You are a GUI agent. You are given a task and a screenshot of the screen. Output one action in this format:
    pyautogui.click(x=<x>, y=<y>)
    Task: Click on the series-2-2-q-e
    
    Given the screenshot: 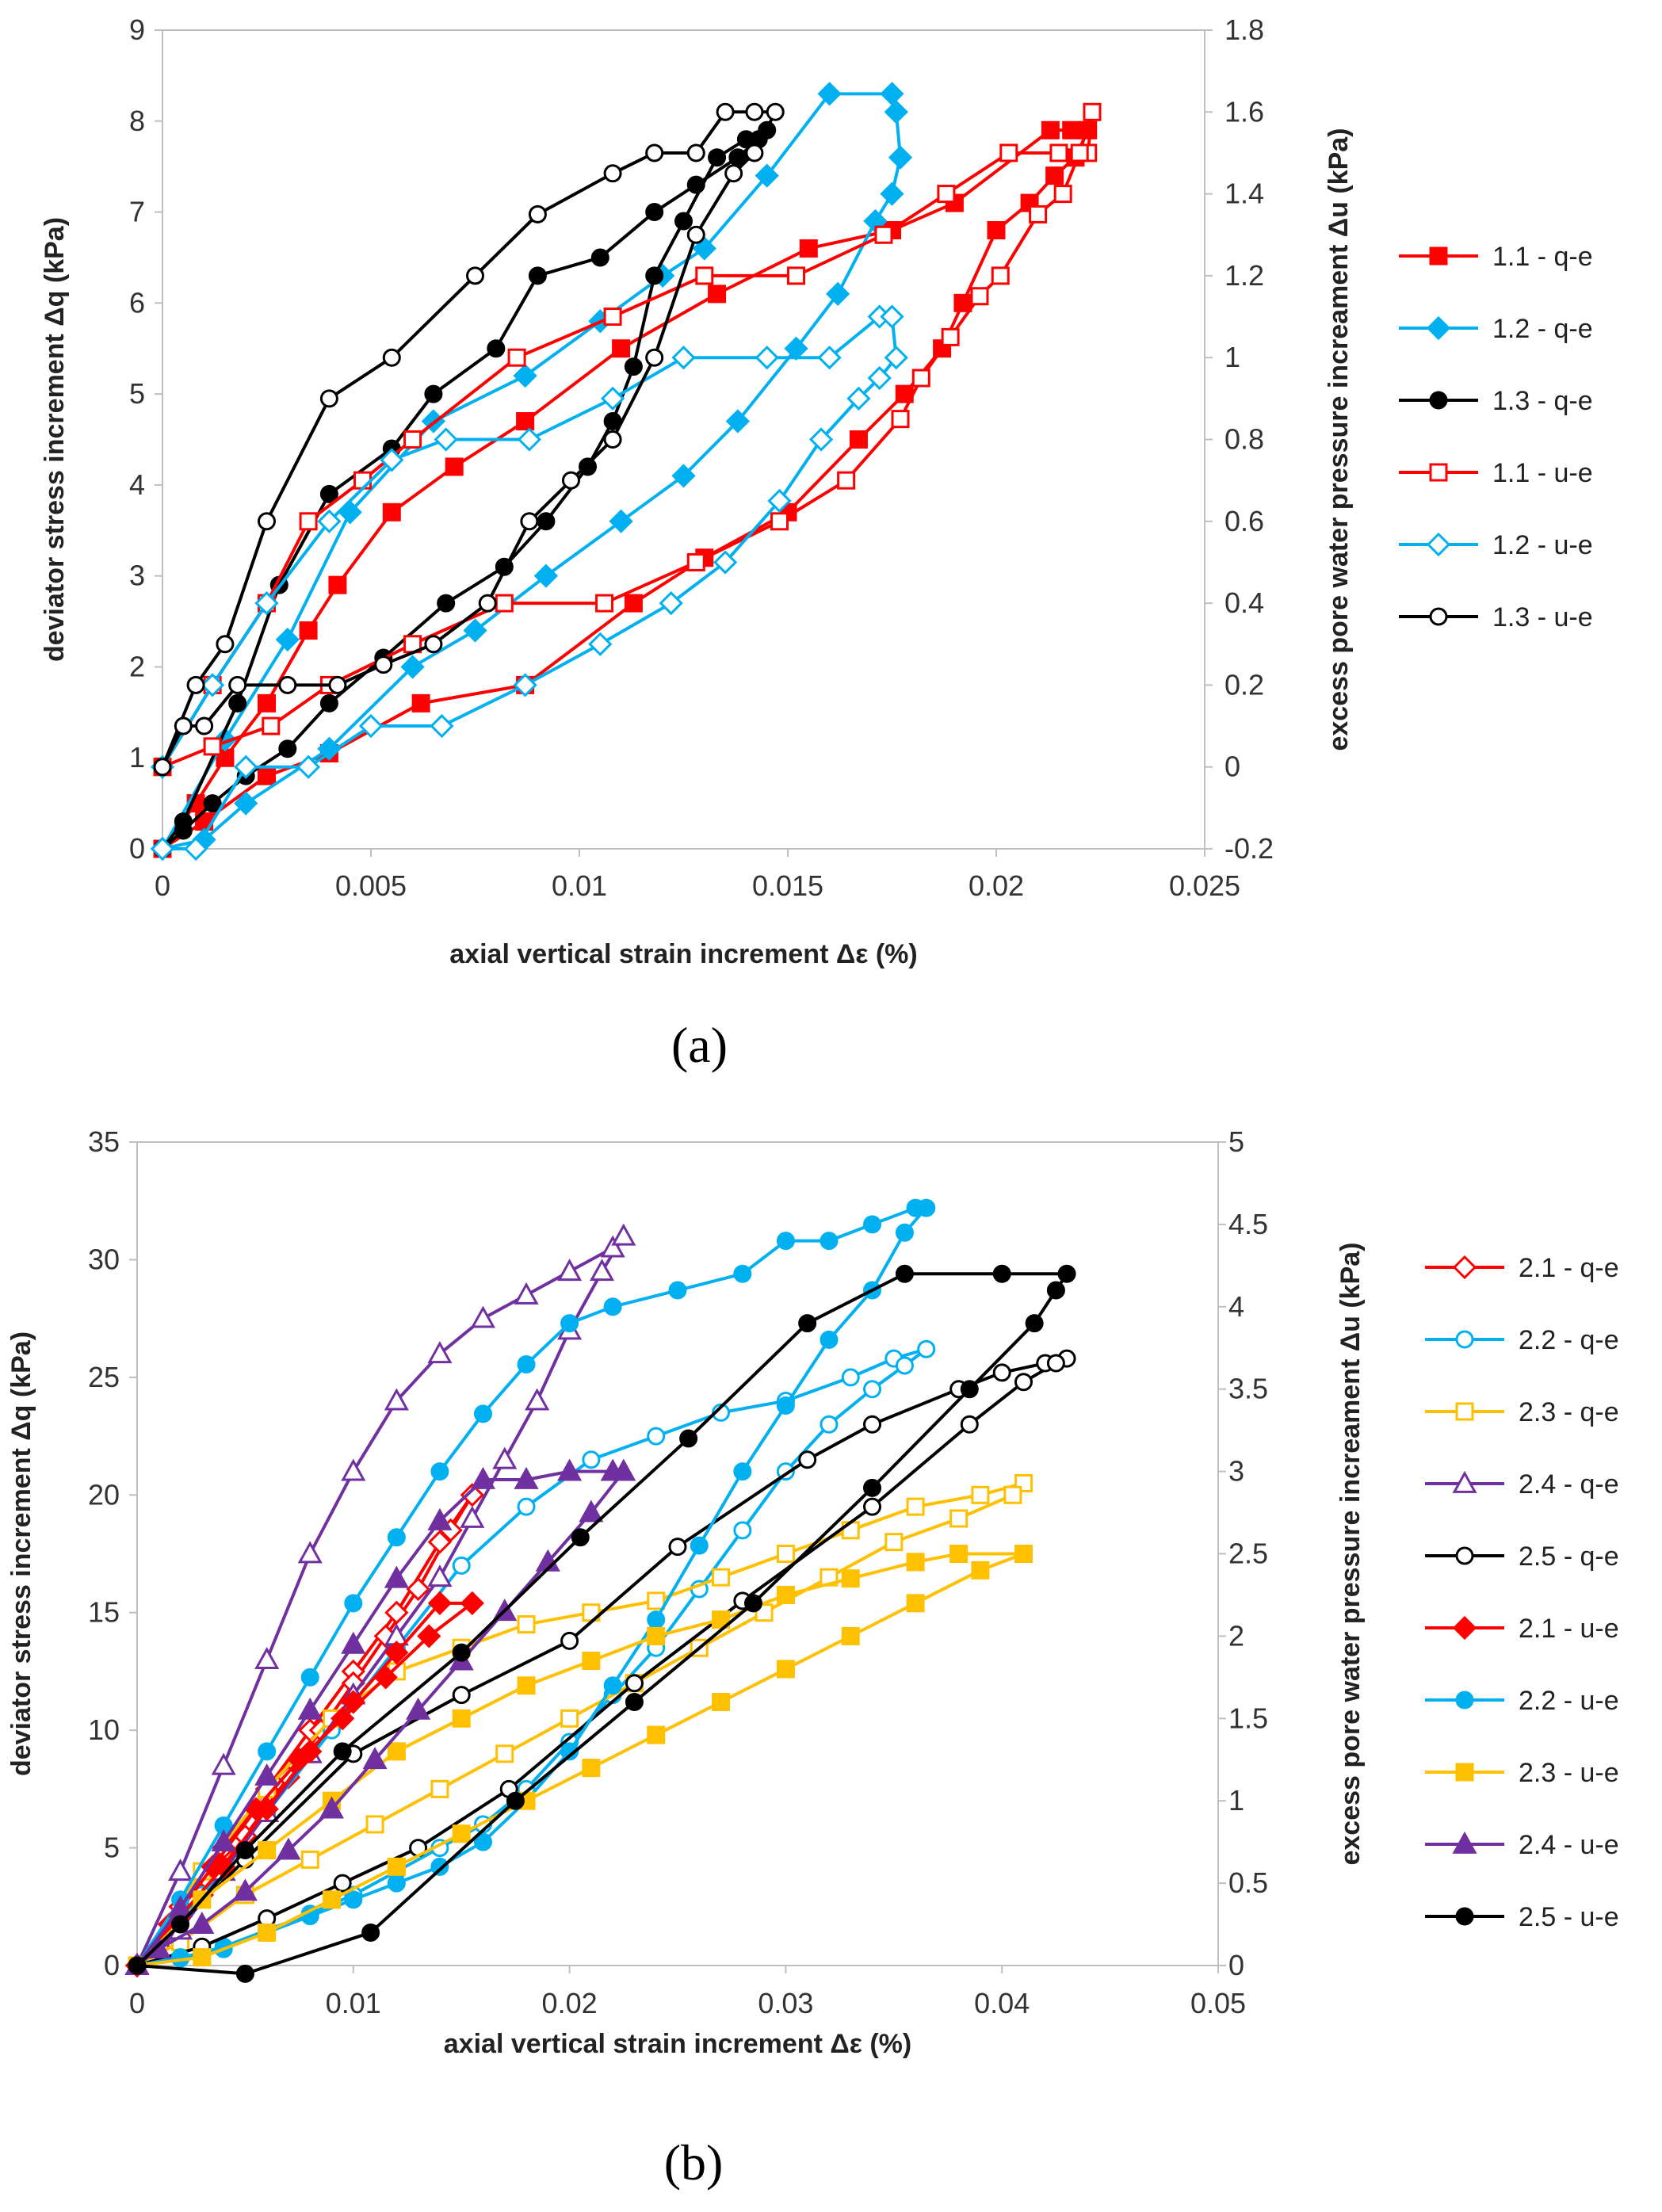 What is the action you would take?
    pyautogui.click(x=532, y=1657)
    